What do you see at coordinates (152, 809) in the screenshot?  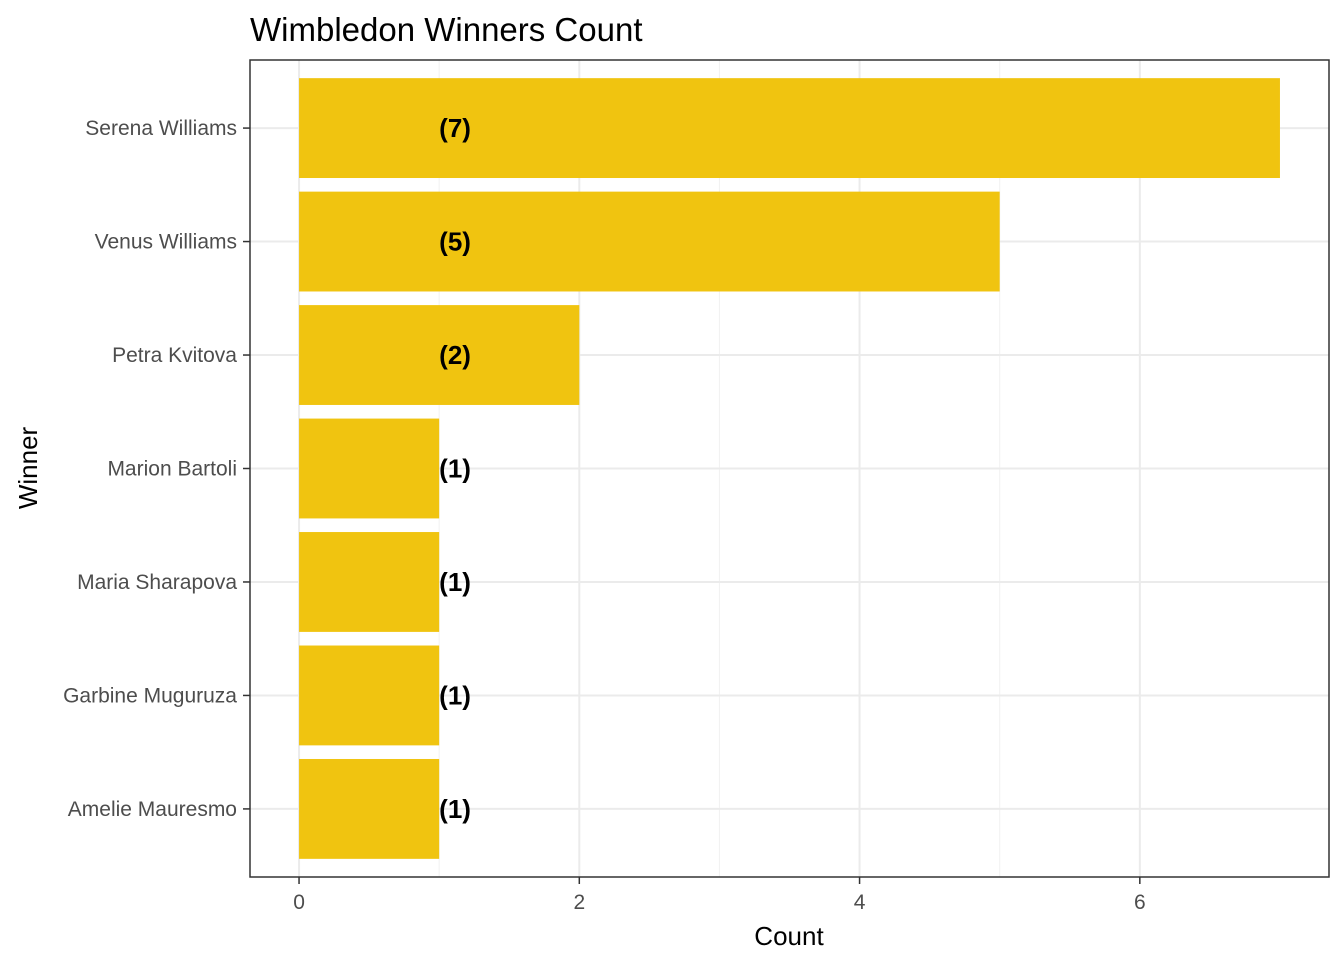 I see `y-tick-label: Amelie Mauresmo` at bounding box center [152, 809].